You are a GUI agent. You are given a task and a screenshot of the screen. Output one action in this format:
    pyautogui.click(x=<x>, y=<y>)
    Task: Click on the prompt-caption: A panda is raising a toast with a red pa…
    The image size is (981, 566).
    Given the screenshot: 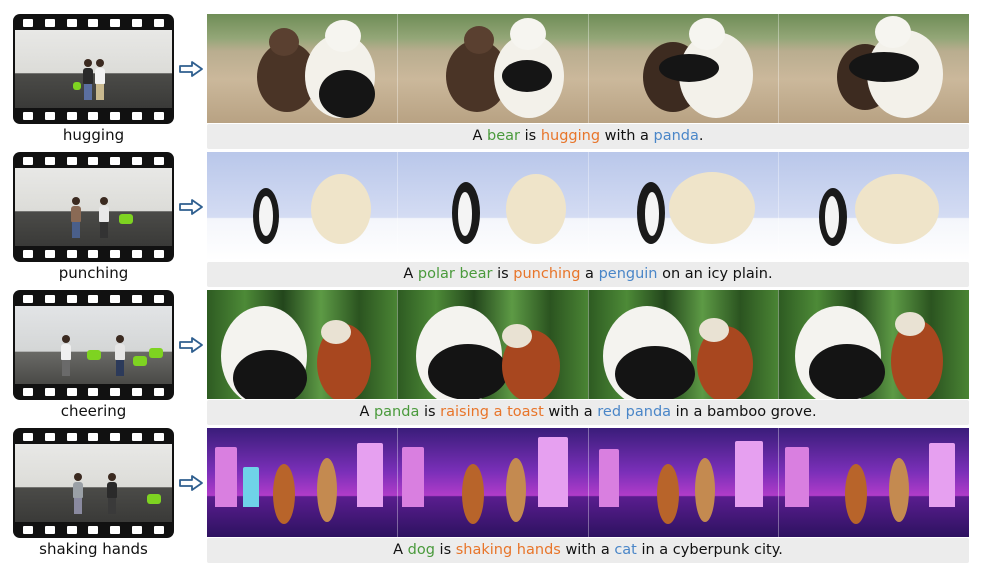 What is the action you would take?
    pyautogui.click(x=588, y=412)
    